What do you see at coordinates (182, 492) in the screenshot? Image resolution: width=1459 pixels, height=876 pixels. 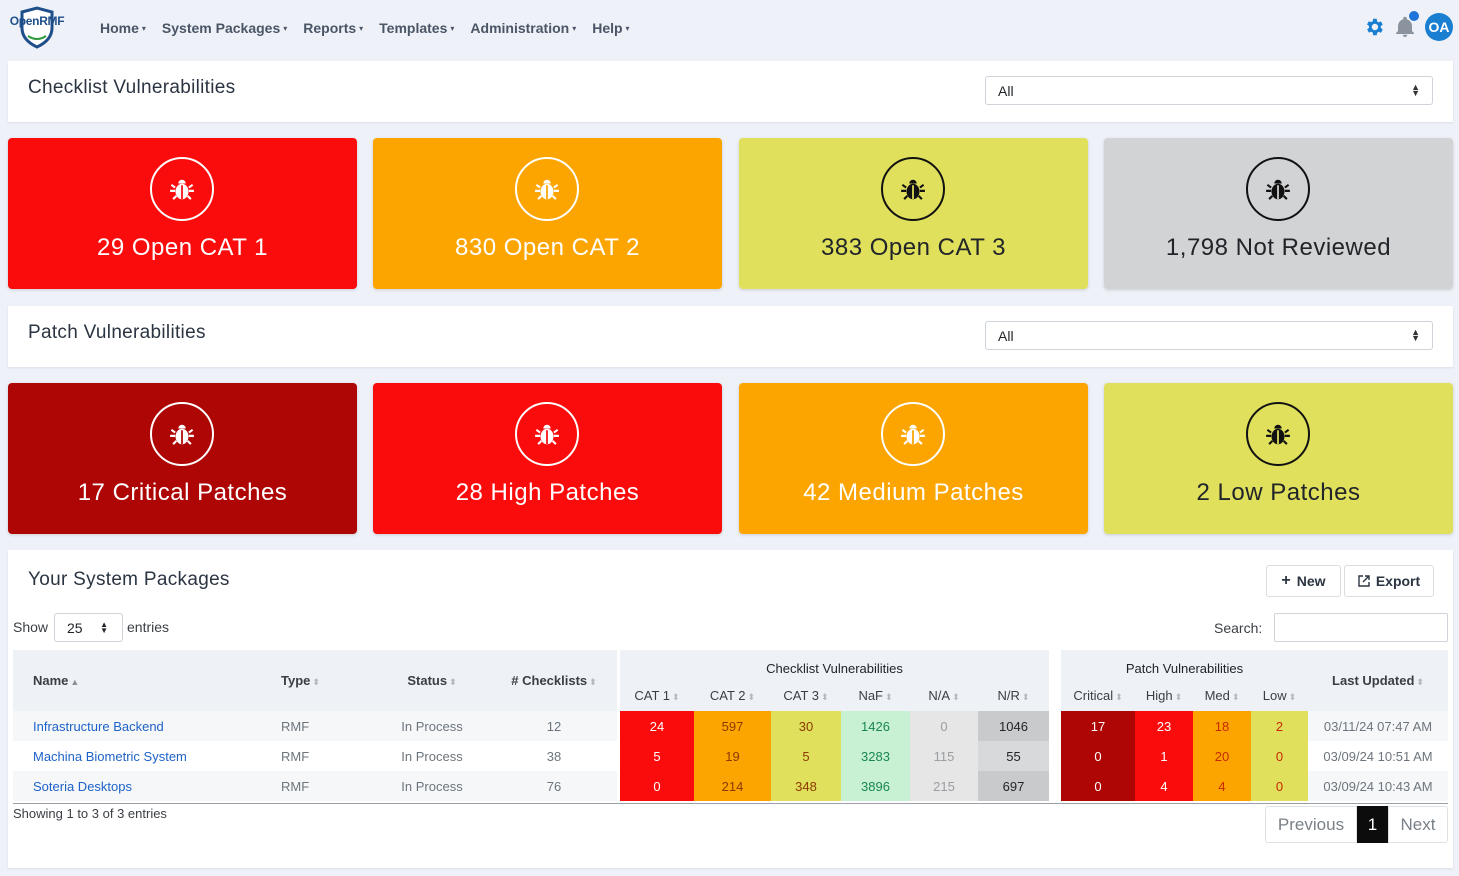 I see `card-critical-patches-label: 17 Critical Patches` at bounding box center [182, 492].